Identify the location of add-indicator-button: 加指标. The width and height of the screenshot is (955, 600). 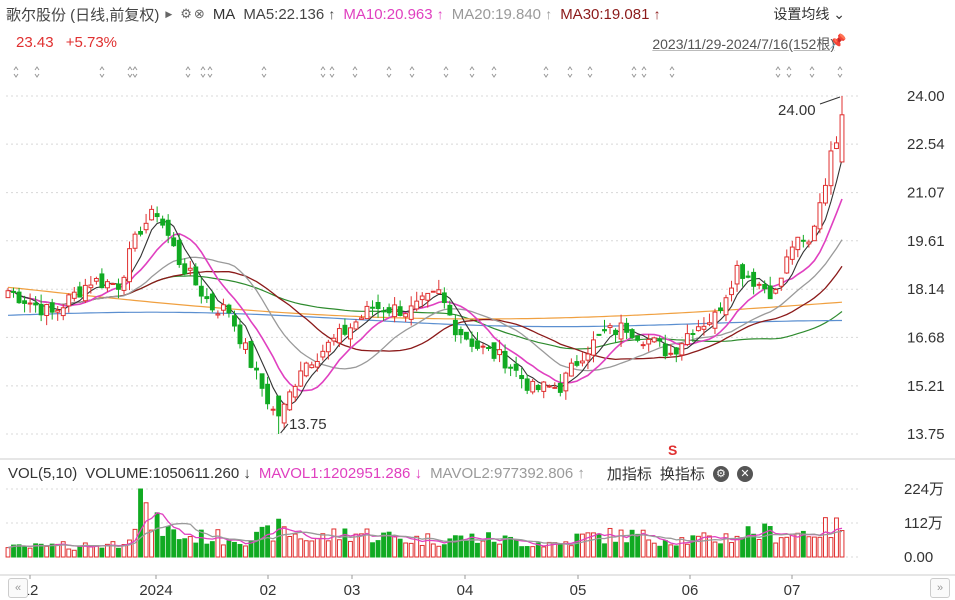
(629, 474).